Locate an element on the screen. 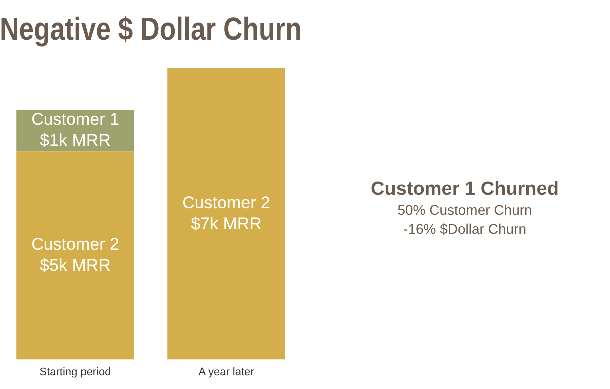  chart-title: Negative $ Dollar Churn is located at coordinates (151, 30).